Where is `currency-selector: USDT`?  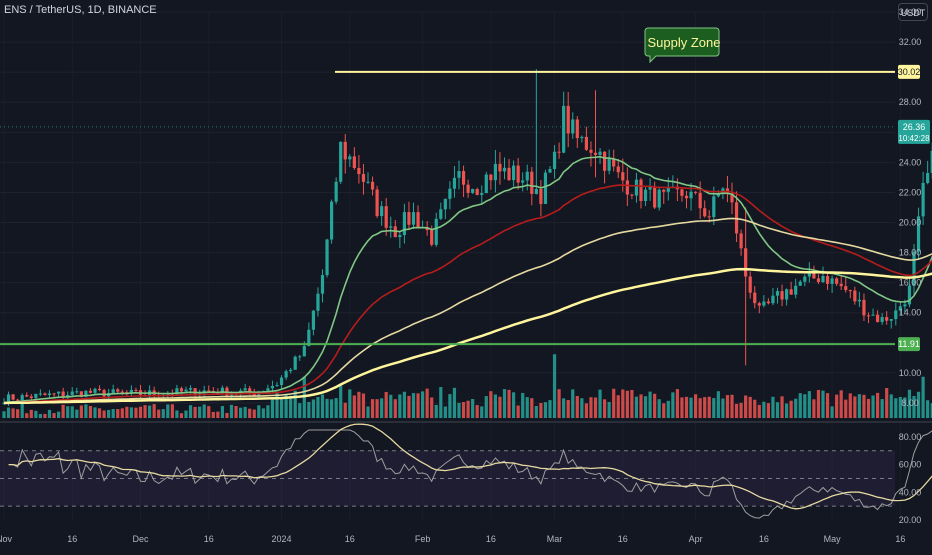
currency-selector: USDT is located at coordinates (913, 12).